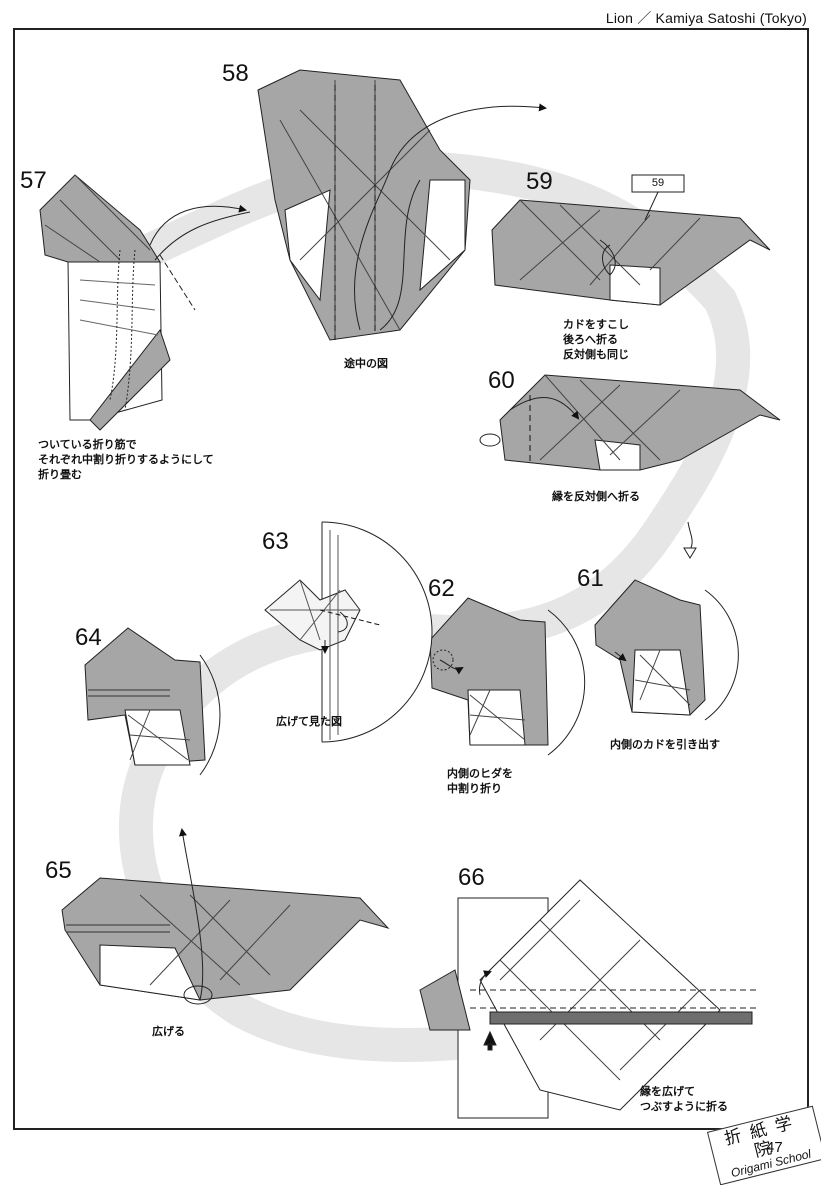 This screenshot has width=821, height=1185. What do you see at coordinates (309, 722) in the screenshot?
I see `note-63: 広げて見た図` at bounding box center [309, 722].